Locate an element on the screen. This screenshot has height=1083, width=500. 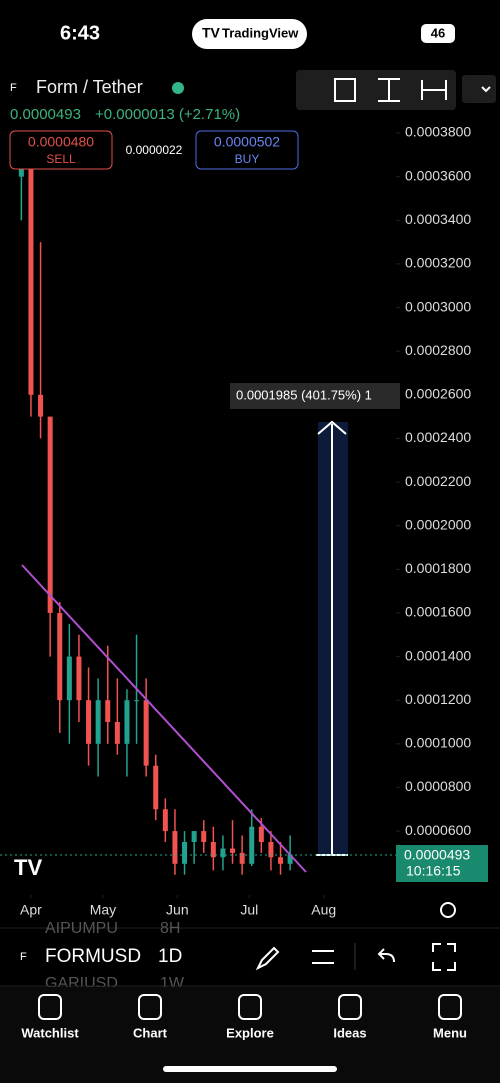
indicators-icon is located at coordinates (323, 957).